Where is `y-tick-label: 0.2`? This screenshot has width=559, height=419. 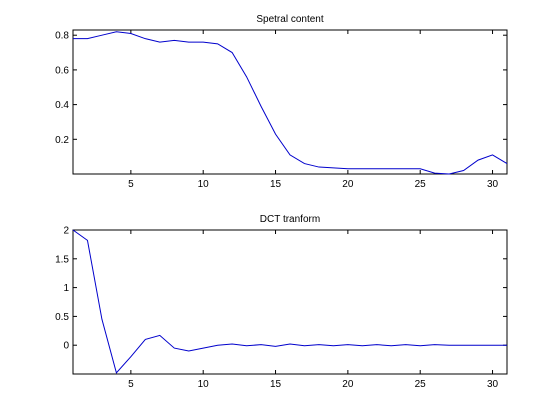 y-tick-label: 0.2 is located at coordinates (62, 140).